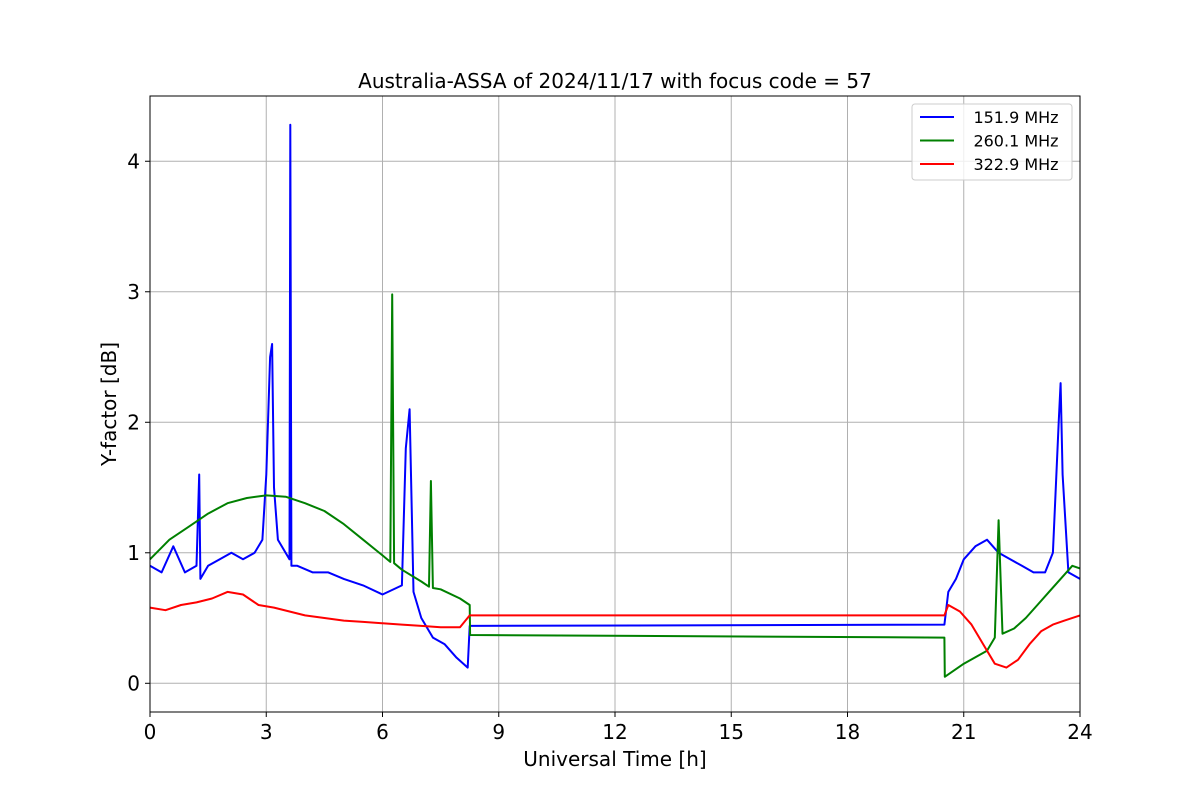 The width and height of the screenshot is (1200, 800). I want to click on legend-label-2: 260.1 MHz, so click(1015, 141).